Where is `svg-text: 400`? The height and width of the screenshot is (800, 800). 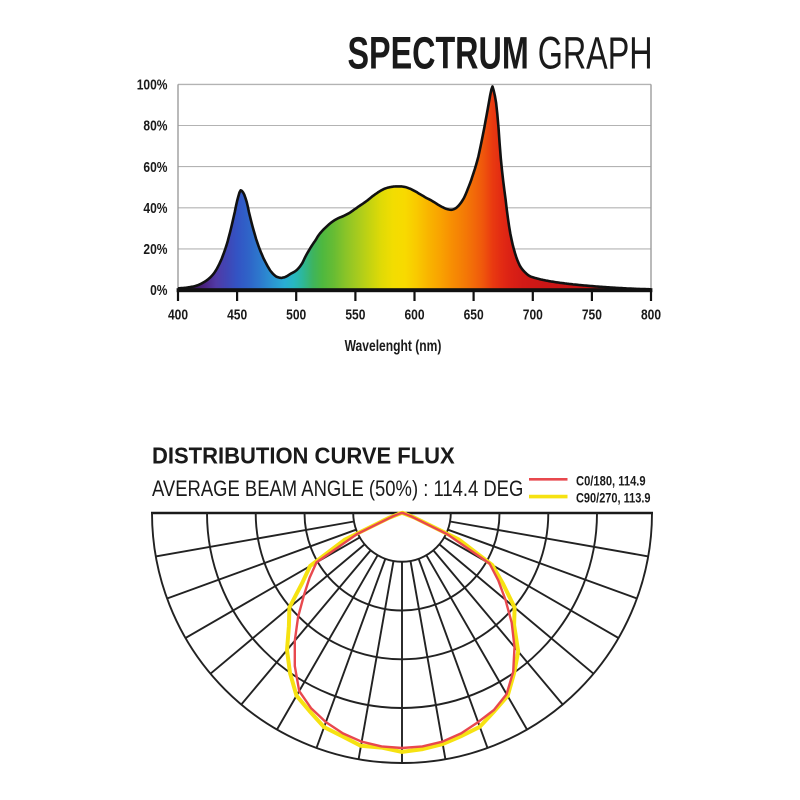 svg-text: 400 is located at coordinates (178, 314).